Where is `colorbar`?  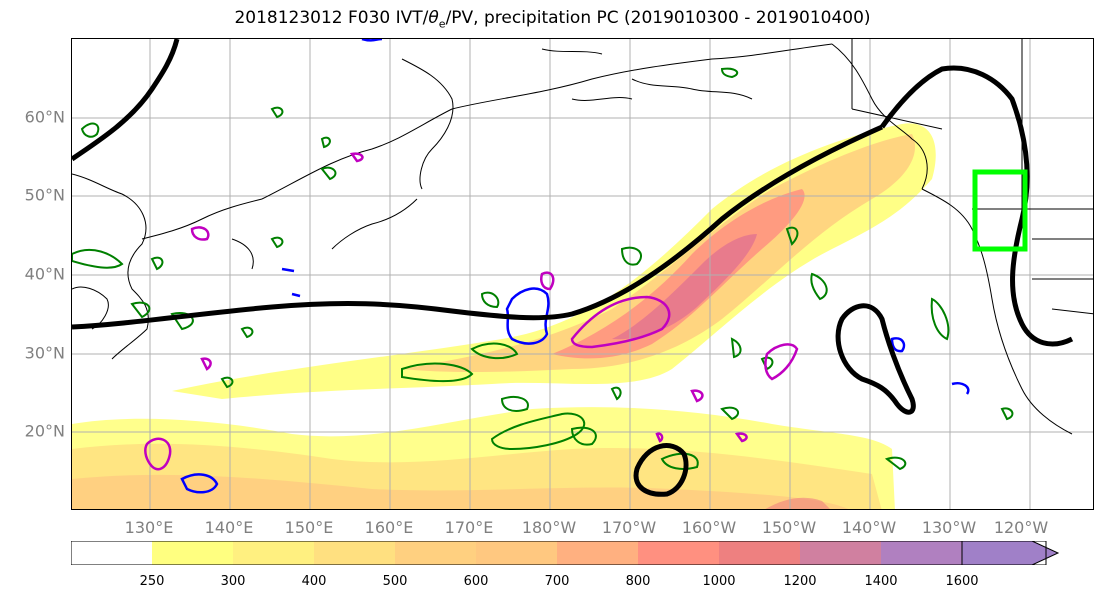 colorbar is located at coordinates (565, 553).